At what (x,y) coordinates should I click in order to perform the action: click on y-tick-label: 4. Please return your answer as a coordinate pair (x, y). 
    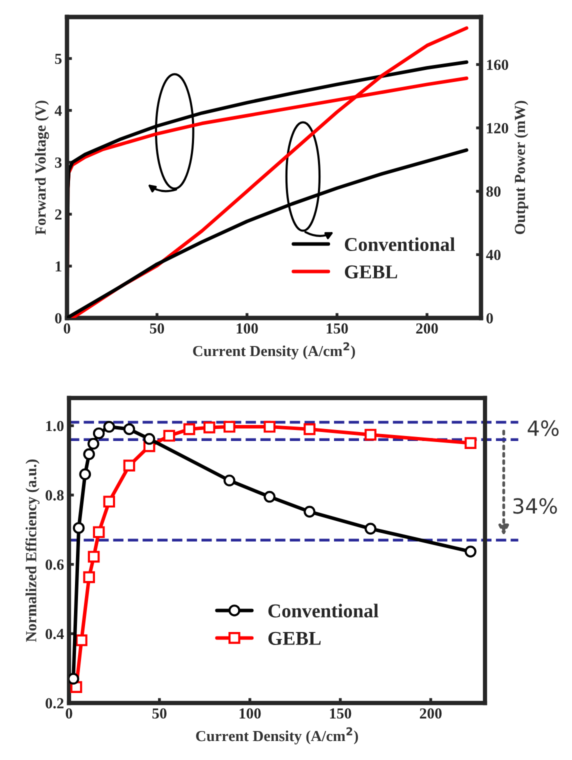
    Looking at the image, I should click on (58, 111).